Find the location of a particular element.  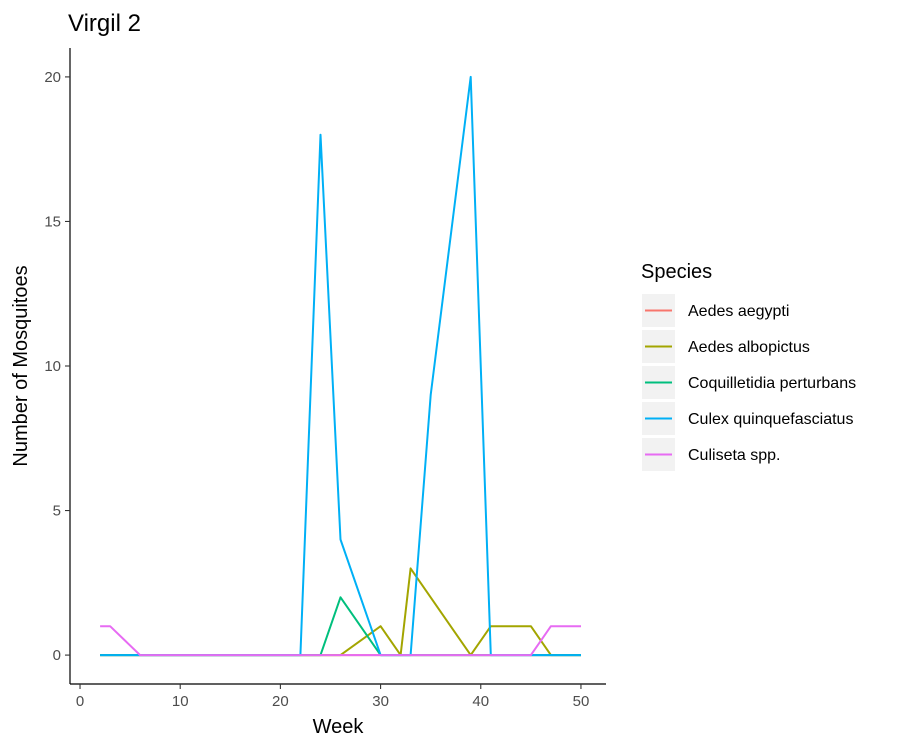

legend-item: Culex quinquefasciatus is located at coordinates (747, 418).